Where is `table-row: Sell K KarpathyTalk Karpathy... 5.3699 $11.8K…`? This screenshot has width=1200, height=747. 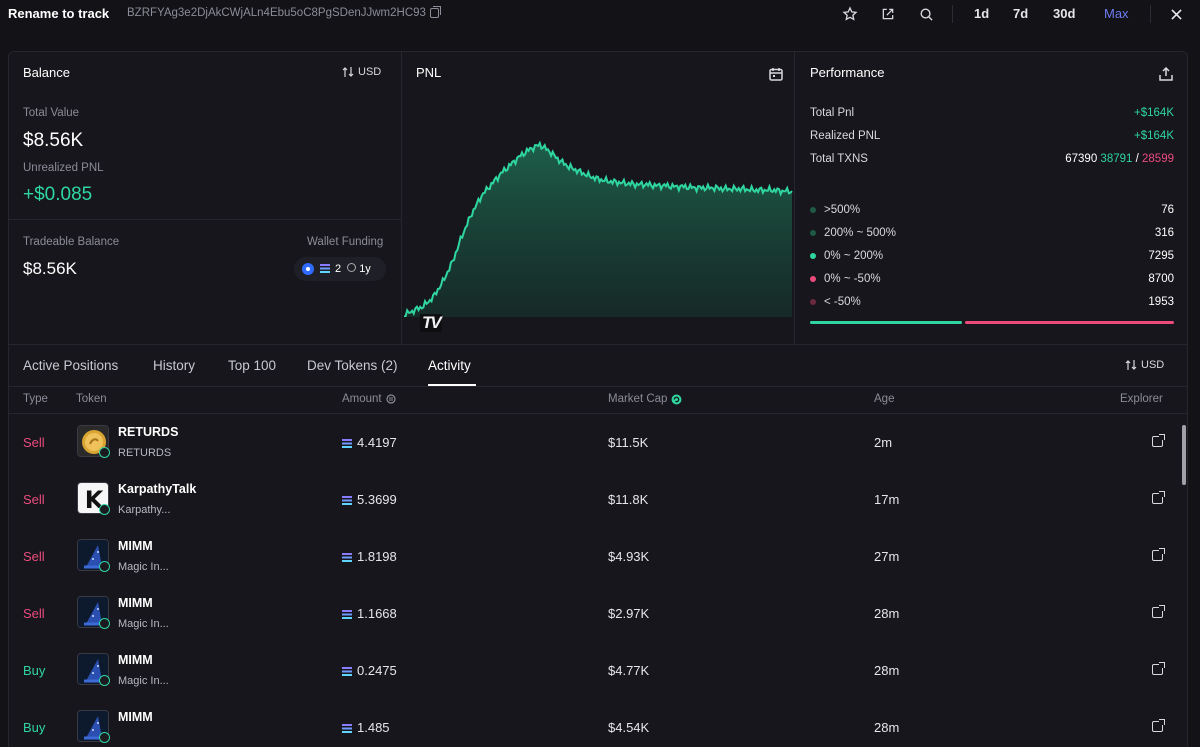 table-row: Sell K KarpathyTalk Karpathy... 5.3699 $11.8K… is located at coordinates (593, 499).